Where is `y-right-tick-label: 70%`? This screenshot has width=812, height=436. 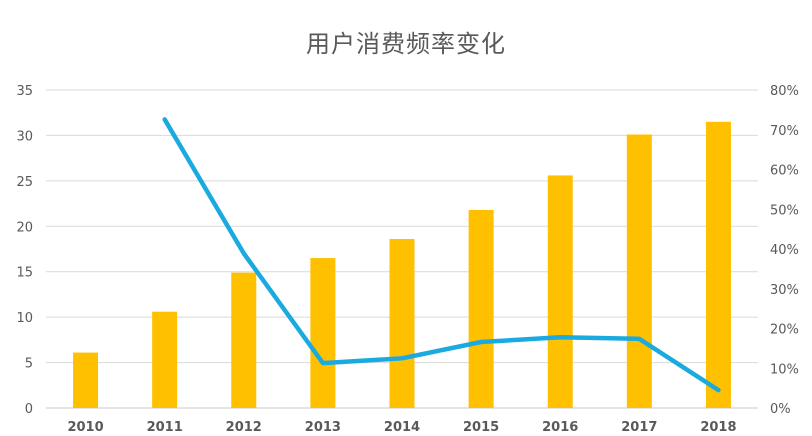
y-right-tick-label: 70% is located at coordinates (784, 131).